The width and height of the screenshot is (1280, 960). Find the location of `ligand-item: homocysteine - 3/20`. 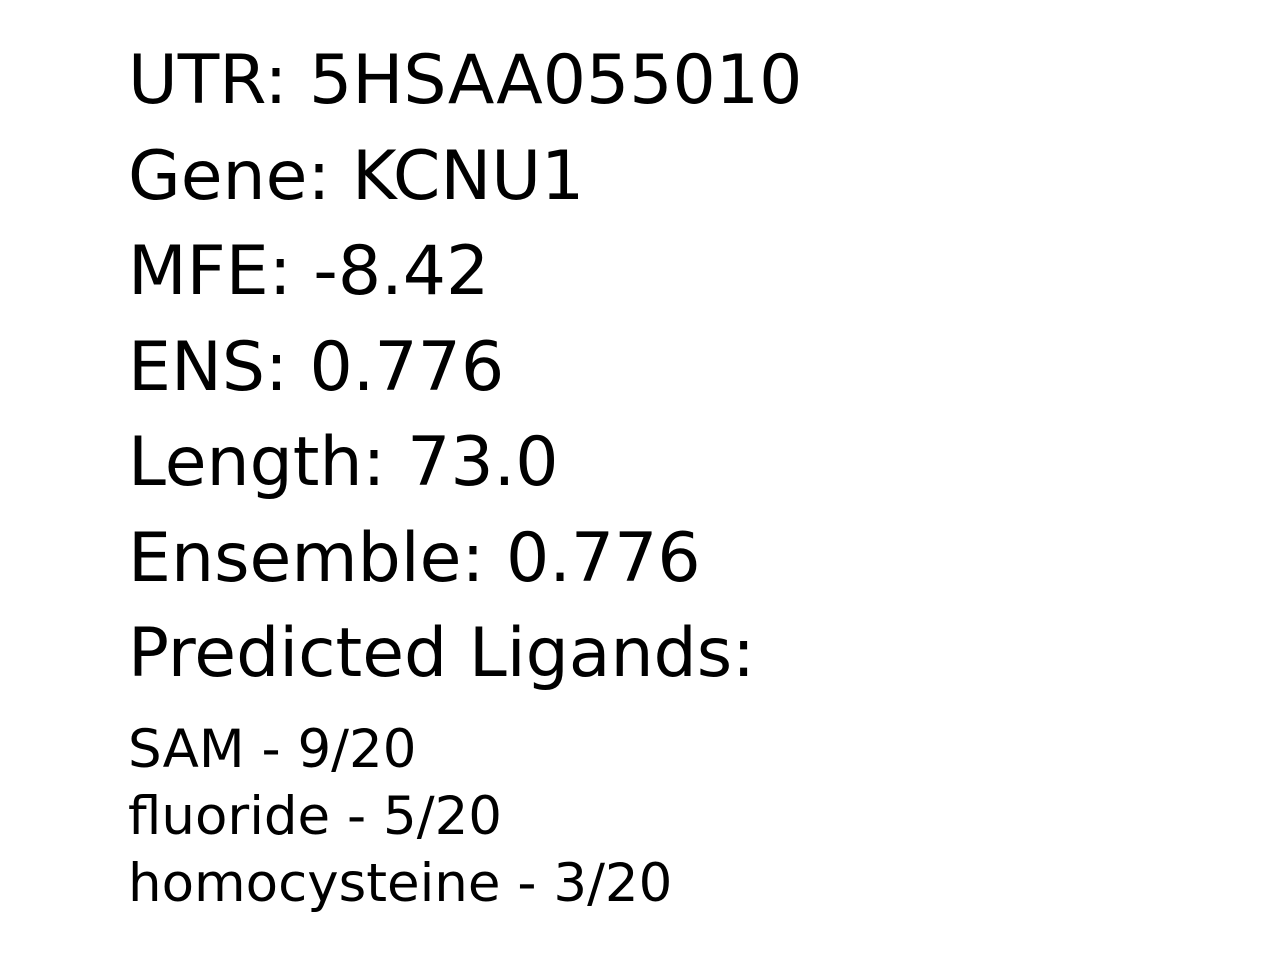

ligand-item: homocysteine - 3/20 is located at coordinates (400, 883).